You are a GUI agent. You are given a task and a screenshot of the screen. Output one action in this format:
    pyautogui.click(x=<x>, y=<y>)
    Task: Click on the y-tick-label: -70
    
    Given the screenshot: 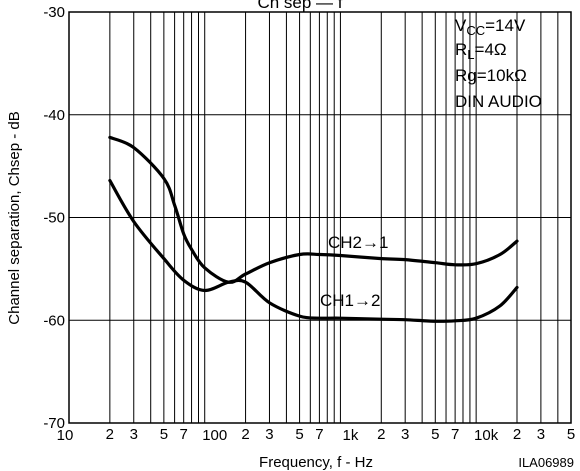 What is the action you would take?
    pyautogui.click(x=54, y=423)
    